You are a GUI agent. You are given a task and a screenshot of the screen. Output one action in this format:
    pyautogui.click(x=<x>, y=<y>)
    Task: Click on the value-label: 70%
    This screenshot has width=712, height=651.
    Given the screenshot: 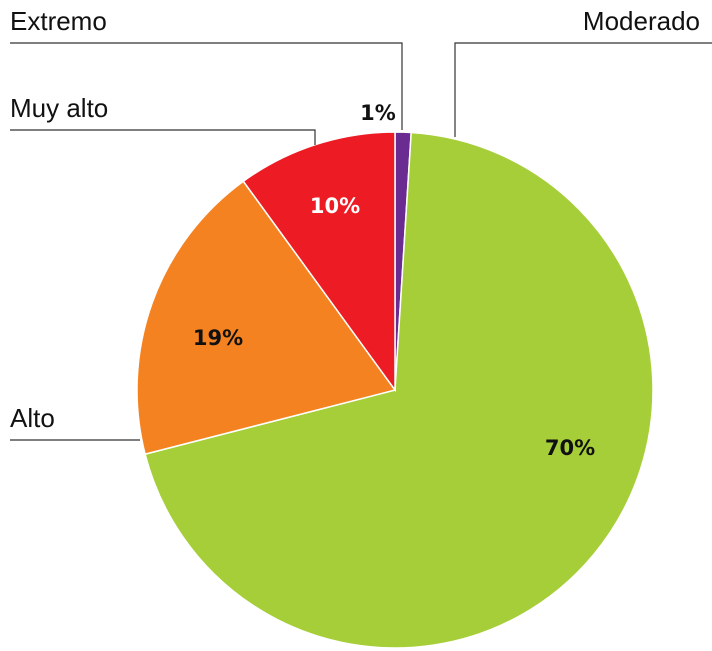 What is the action you would take?
    pyautogui.click(x=570, y=448)
    